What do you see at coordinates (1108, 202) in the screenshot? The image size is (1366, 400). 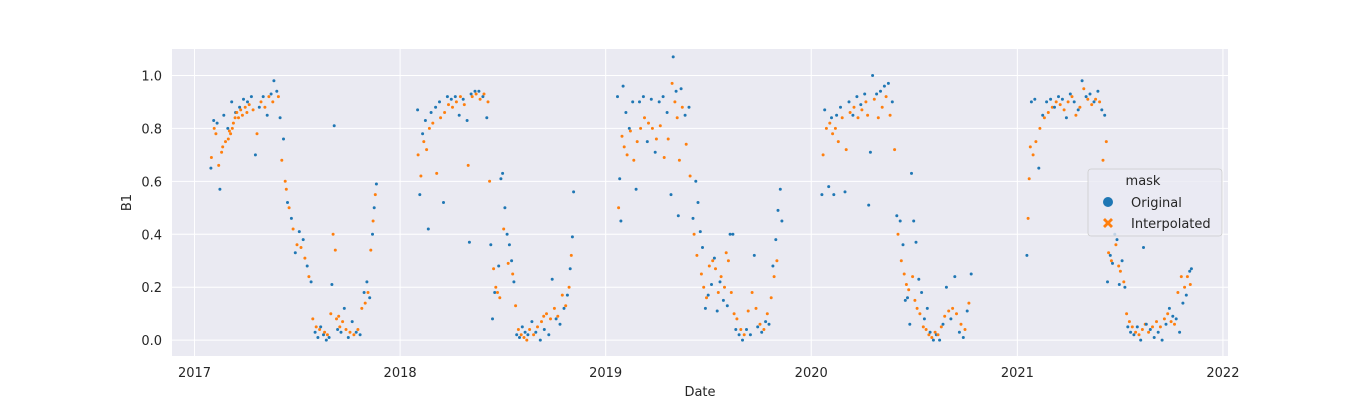 I see `circle-marker-icon` at bounding box center [1108, 202].